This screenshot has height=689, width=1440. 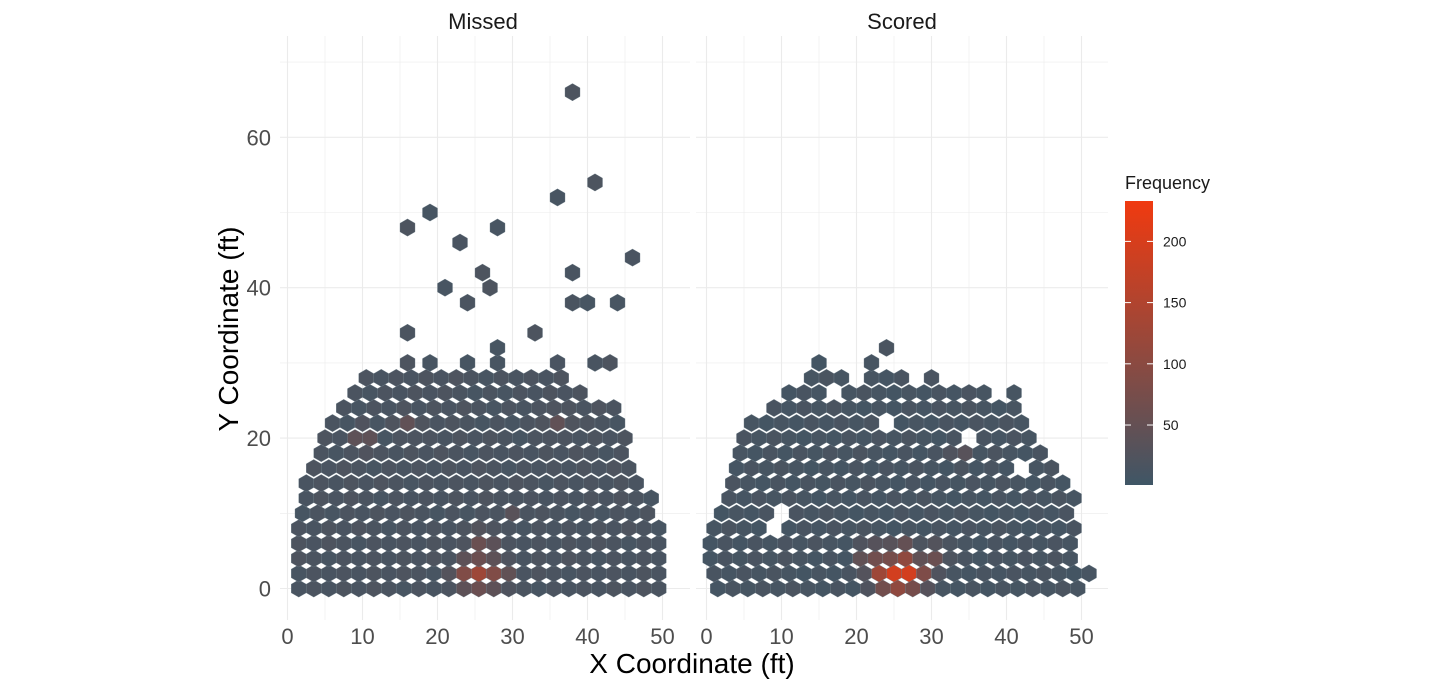 I want to click on legend-tick-label: 200, so click(x=1175, y=241).